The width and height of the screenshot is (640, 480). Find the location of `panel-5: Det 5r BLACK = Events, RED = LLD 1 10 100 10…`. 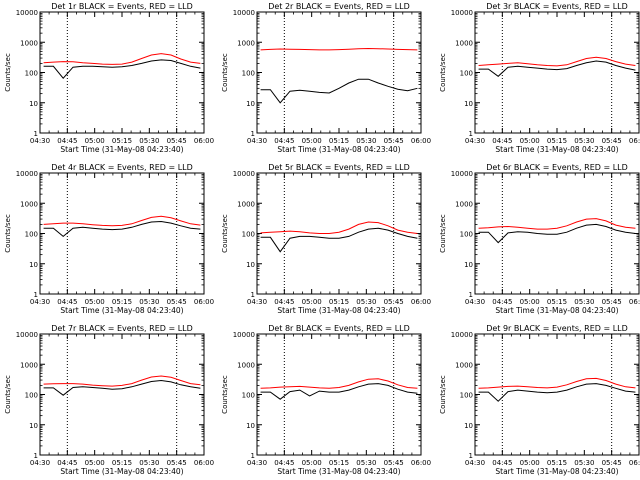

panel-5: Det 5r BLACK = Events, RED = LLD 1 10 100 10… is located at coordinates (326, 239).